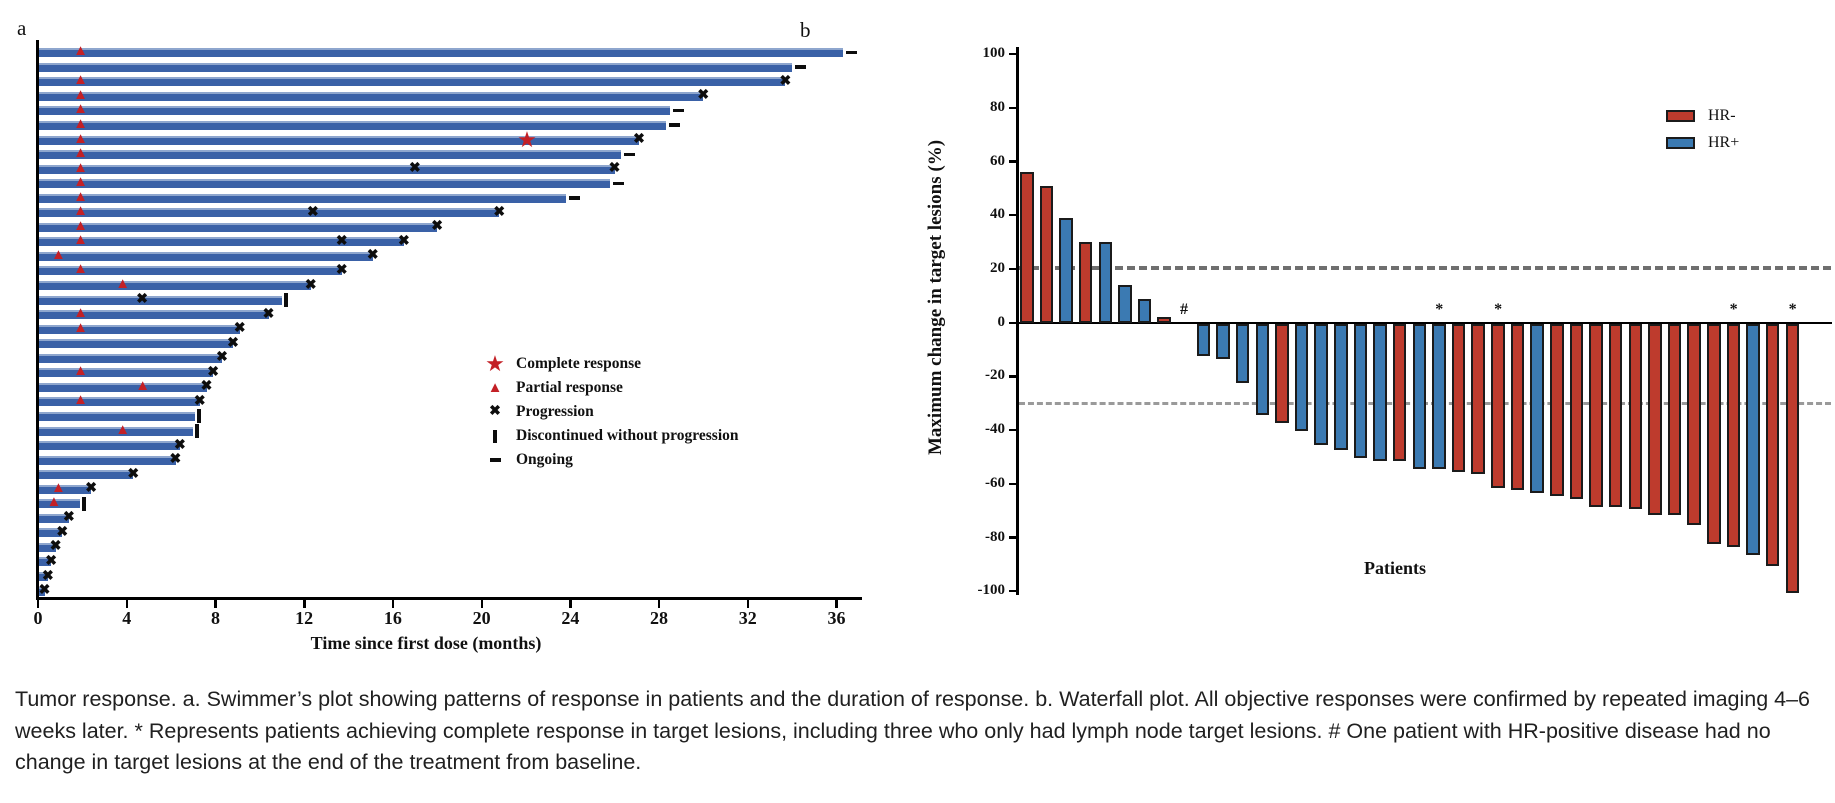 The width and height of the screenshot is (1835, 803). What do you see at coordinates (449, 598) in the screenshot?
I see `panel-a-x-axis` at bounding box center [449, 598].